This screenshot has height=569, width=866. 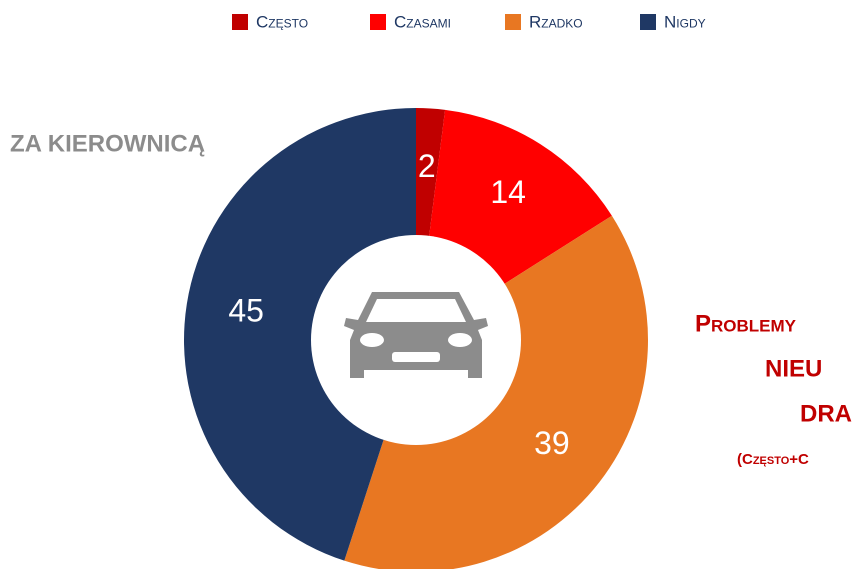 I want to click on annotation: Problemy, so click(x=746, y=323).